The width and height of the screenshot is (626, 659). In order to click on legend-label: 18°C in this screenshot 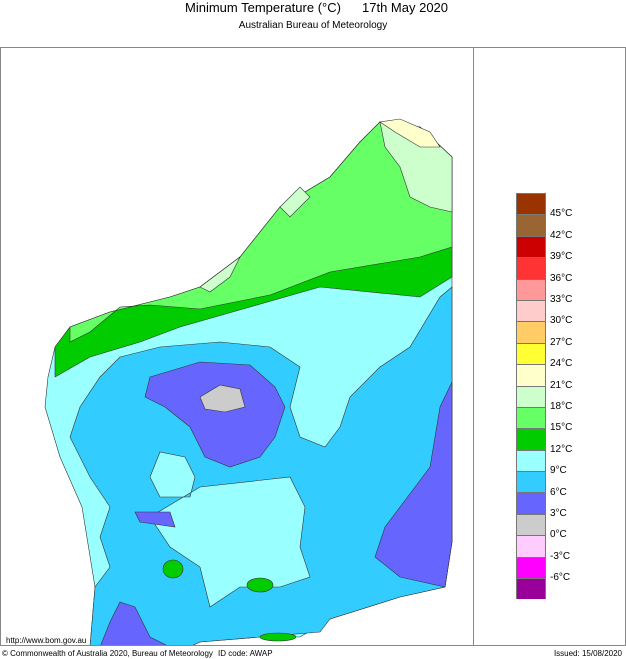, I will do `click(561, 406)`.